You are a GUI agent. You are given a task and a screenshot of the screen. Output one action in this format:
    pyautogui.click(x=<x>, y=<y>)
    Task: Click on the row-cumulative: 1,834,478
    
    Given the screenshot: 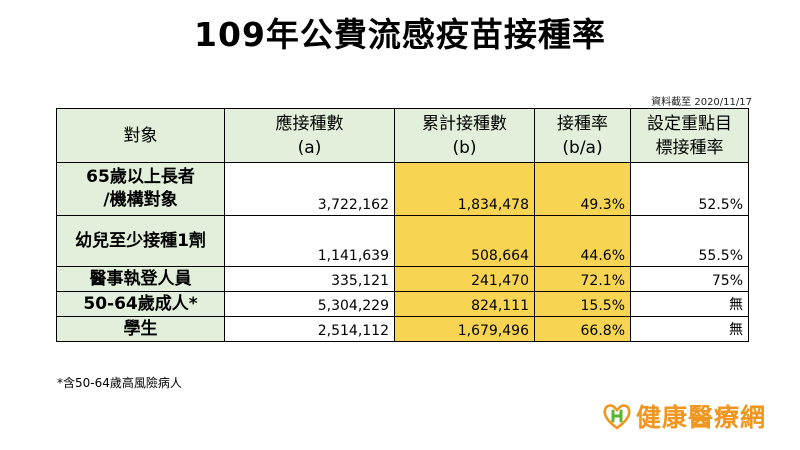 What is the action you would take?
    pyautogui.click(x=464, y=189)
    